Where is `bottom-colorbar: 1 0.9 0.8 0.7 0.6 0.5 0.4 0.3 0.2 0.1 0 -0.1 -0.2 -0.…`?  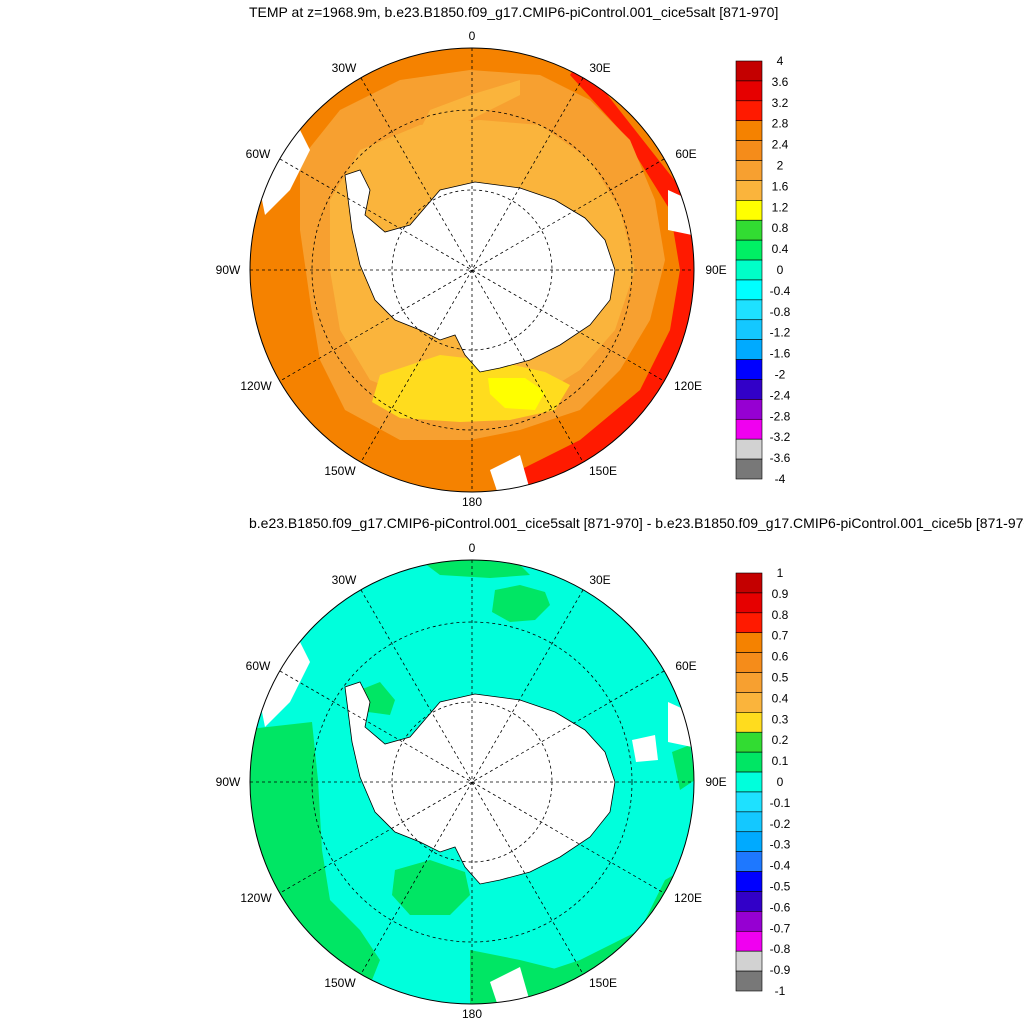 bottom-colorbar: 1 0.9 0.8 0.7 0.6 0.5 0.4 0.3 0.2 0.1 0 -0.1 -0.2 -0.… is located at coordinates (763, 782).